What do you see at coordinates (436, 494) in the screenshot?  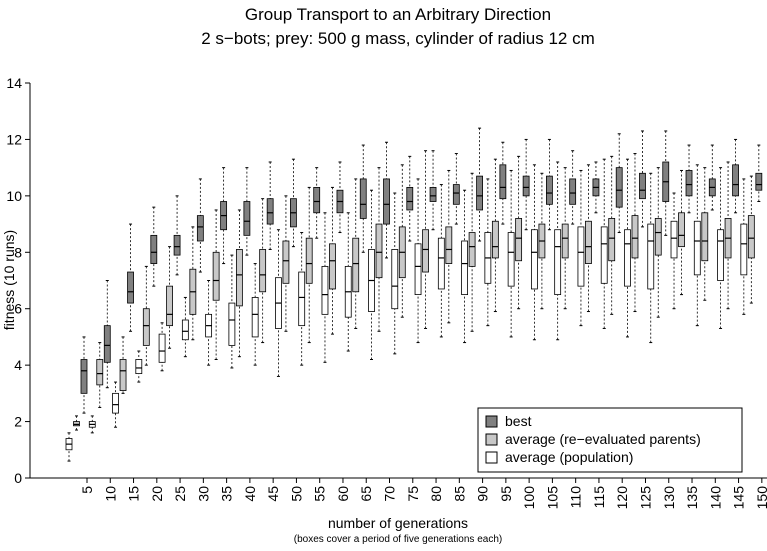 I see `x-tick-label: 80` at bounding box center [436, 494].